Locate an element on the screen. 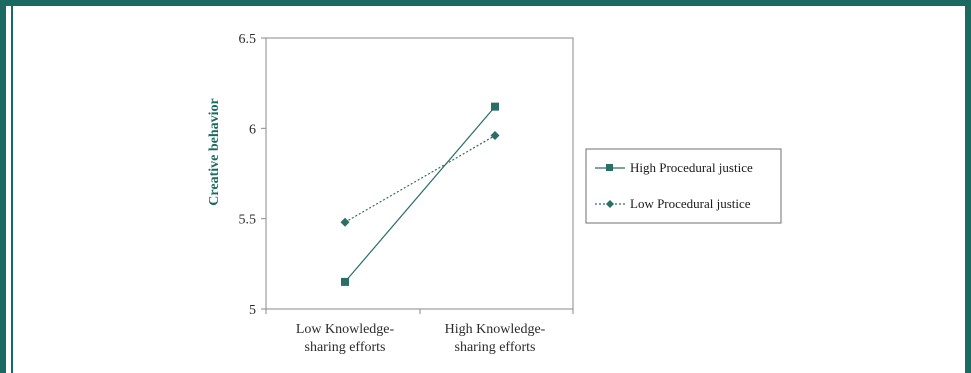 The image size is (971, 373). series-layer is located at coordinates (420, 194).